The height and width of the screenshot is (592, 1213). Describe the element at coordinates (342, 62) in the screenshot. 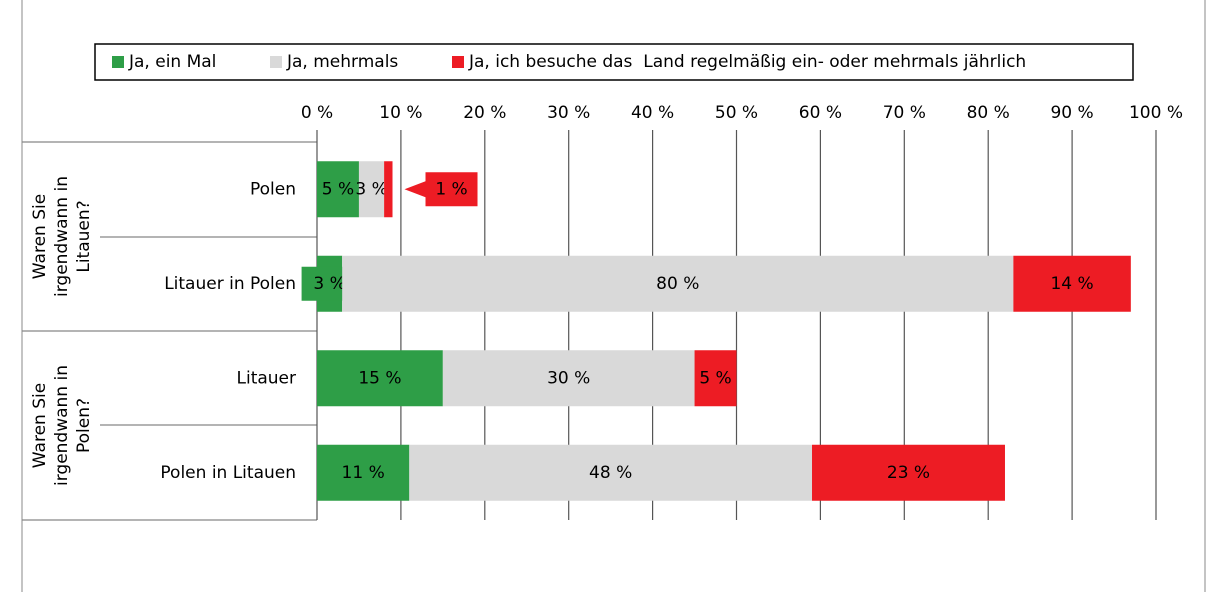

I see `legend-label: Ja, mehrmals` at that location.